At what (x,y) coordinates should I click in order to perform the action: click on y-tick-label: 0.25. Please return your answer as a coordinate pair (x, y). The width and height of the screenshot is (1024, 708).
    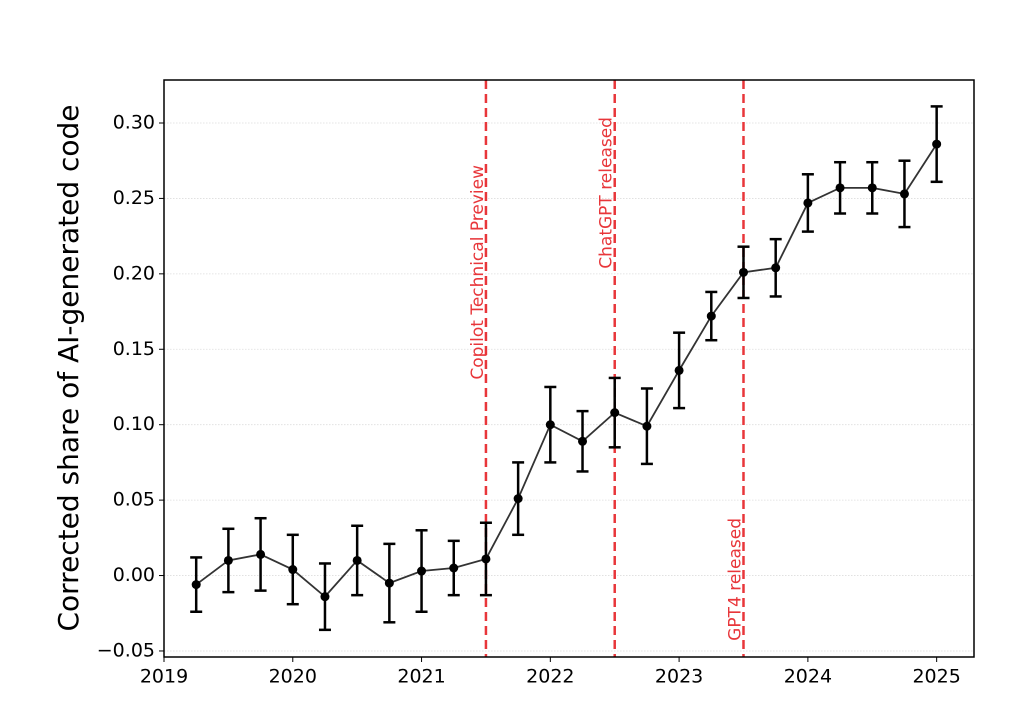
    Looking at the image, I should click on (134, 198).